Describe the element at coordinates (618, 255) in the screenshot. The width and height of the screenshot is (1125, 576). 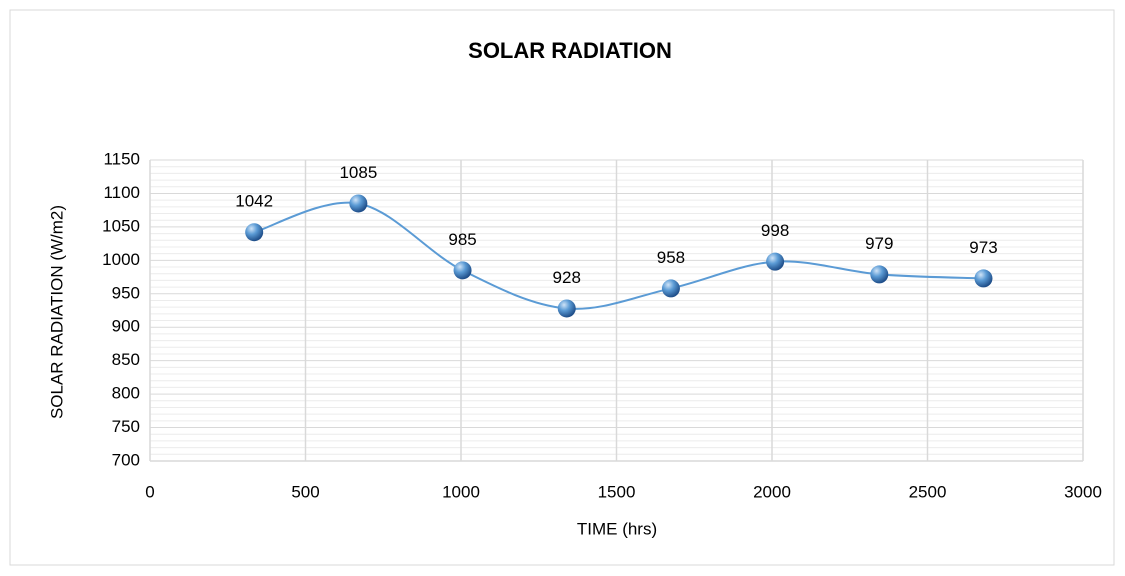
I see `line` at that location.